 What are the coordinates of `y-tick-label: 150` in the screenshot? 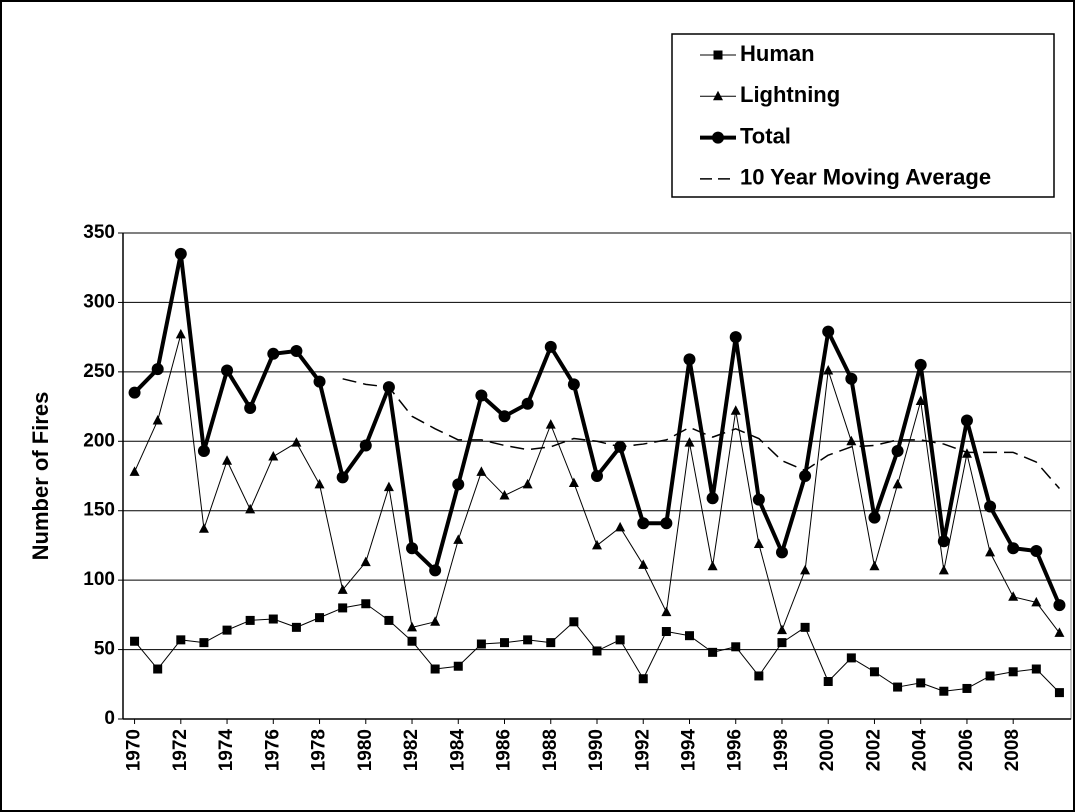 It's located at (99, 510).